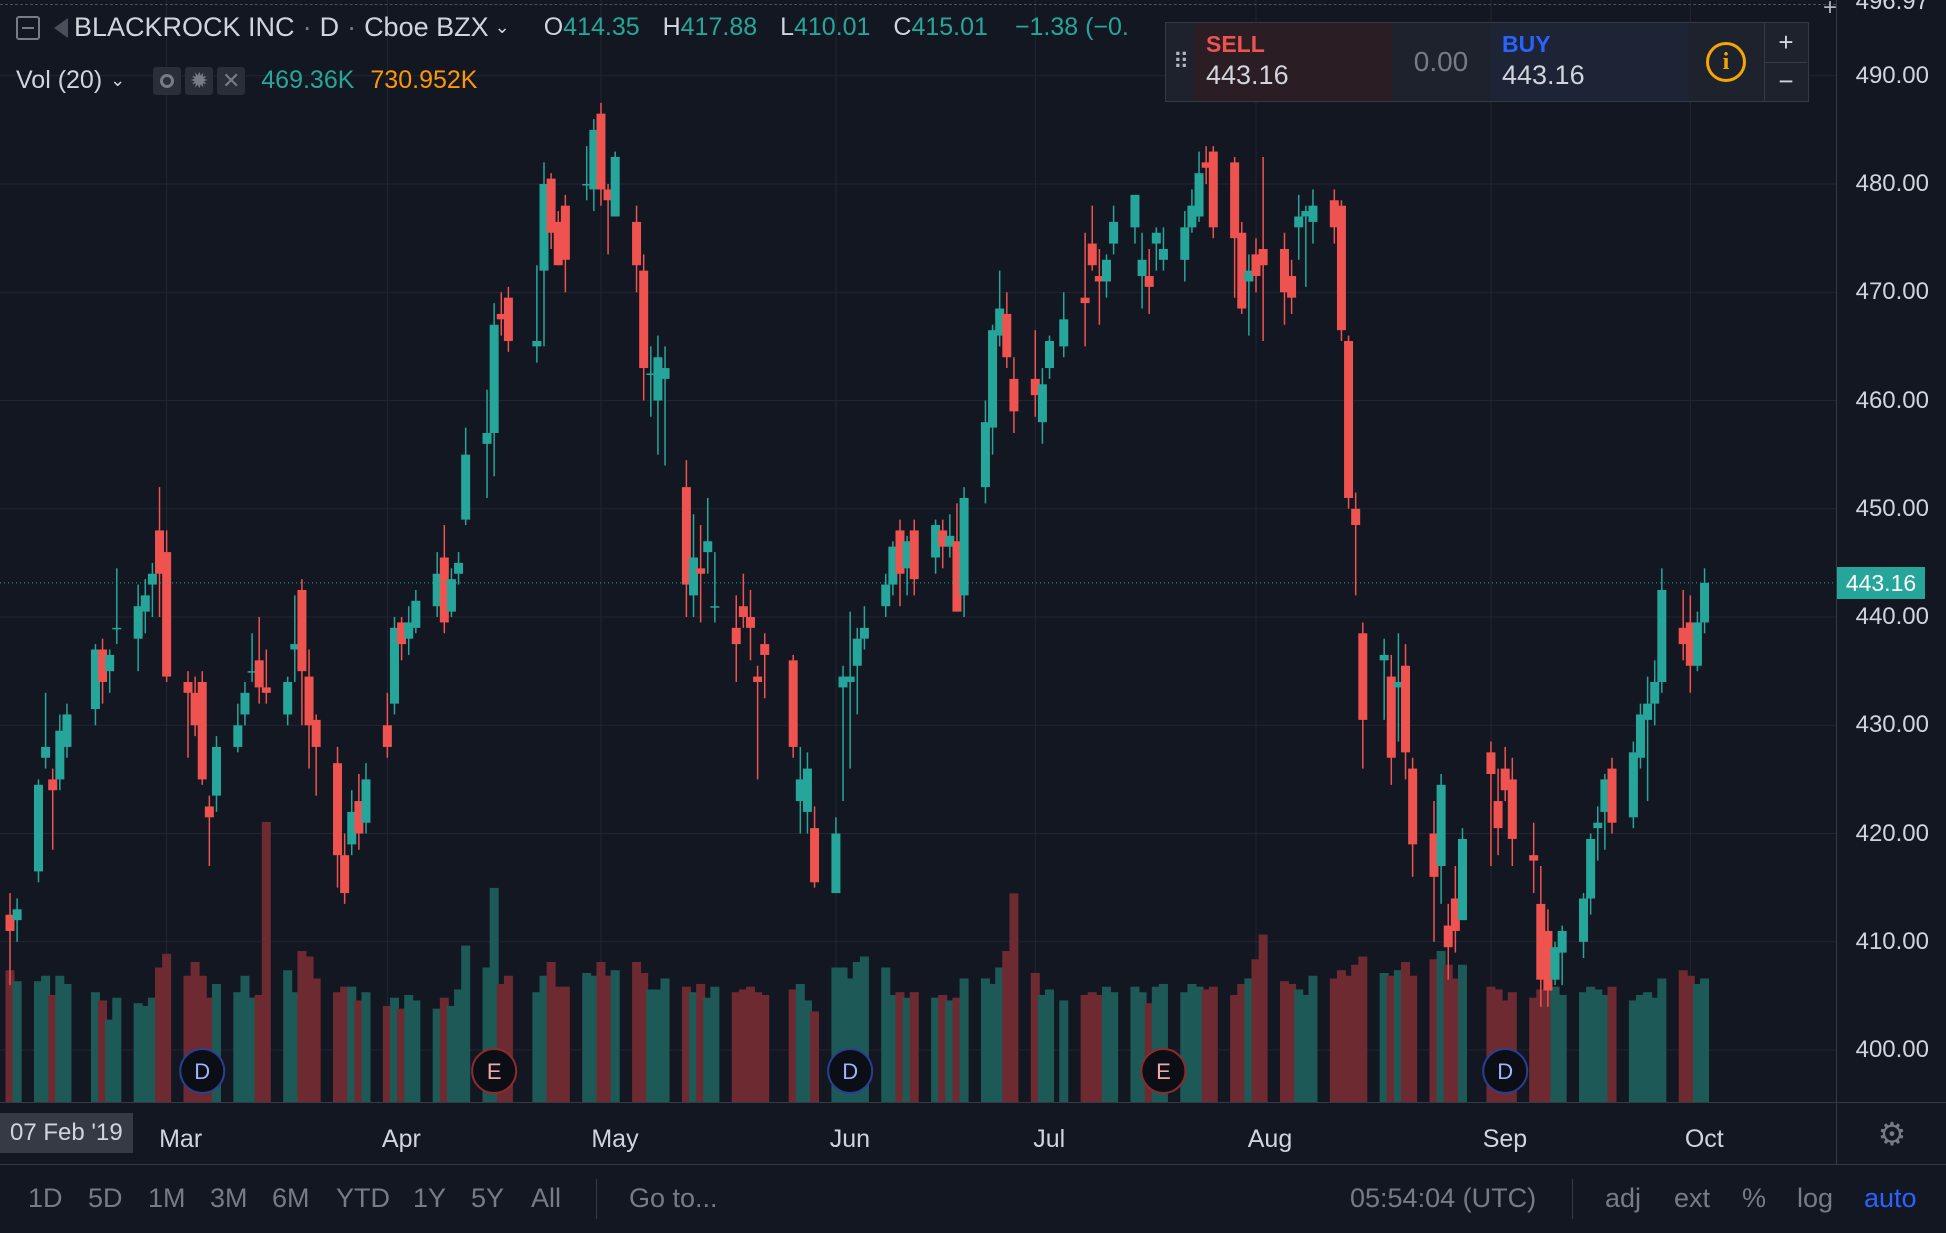 The height and width of the screenshot is (1233, 1946). What do you see at coordinates (426, 27) in the screenshot?
I see `exchange-label: Cboe BZX` at bounding box center [426, 27].